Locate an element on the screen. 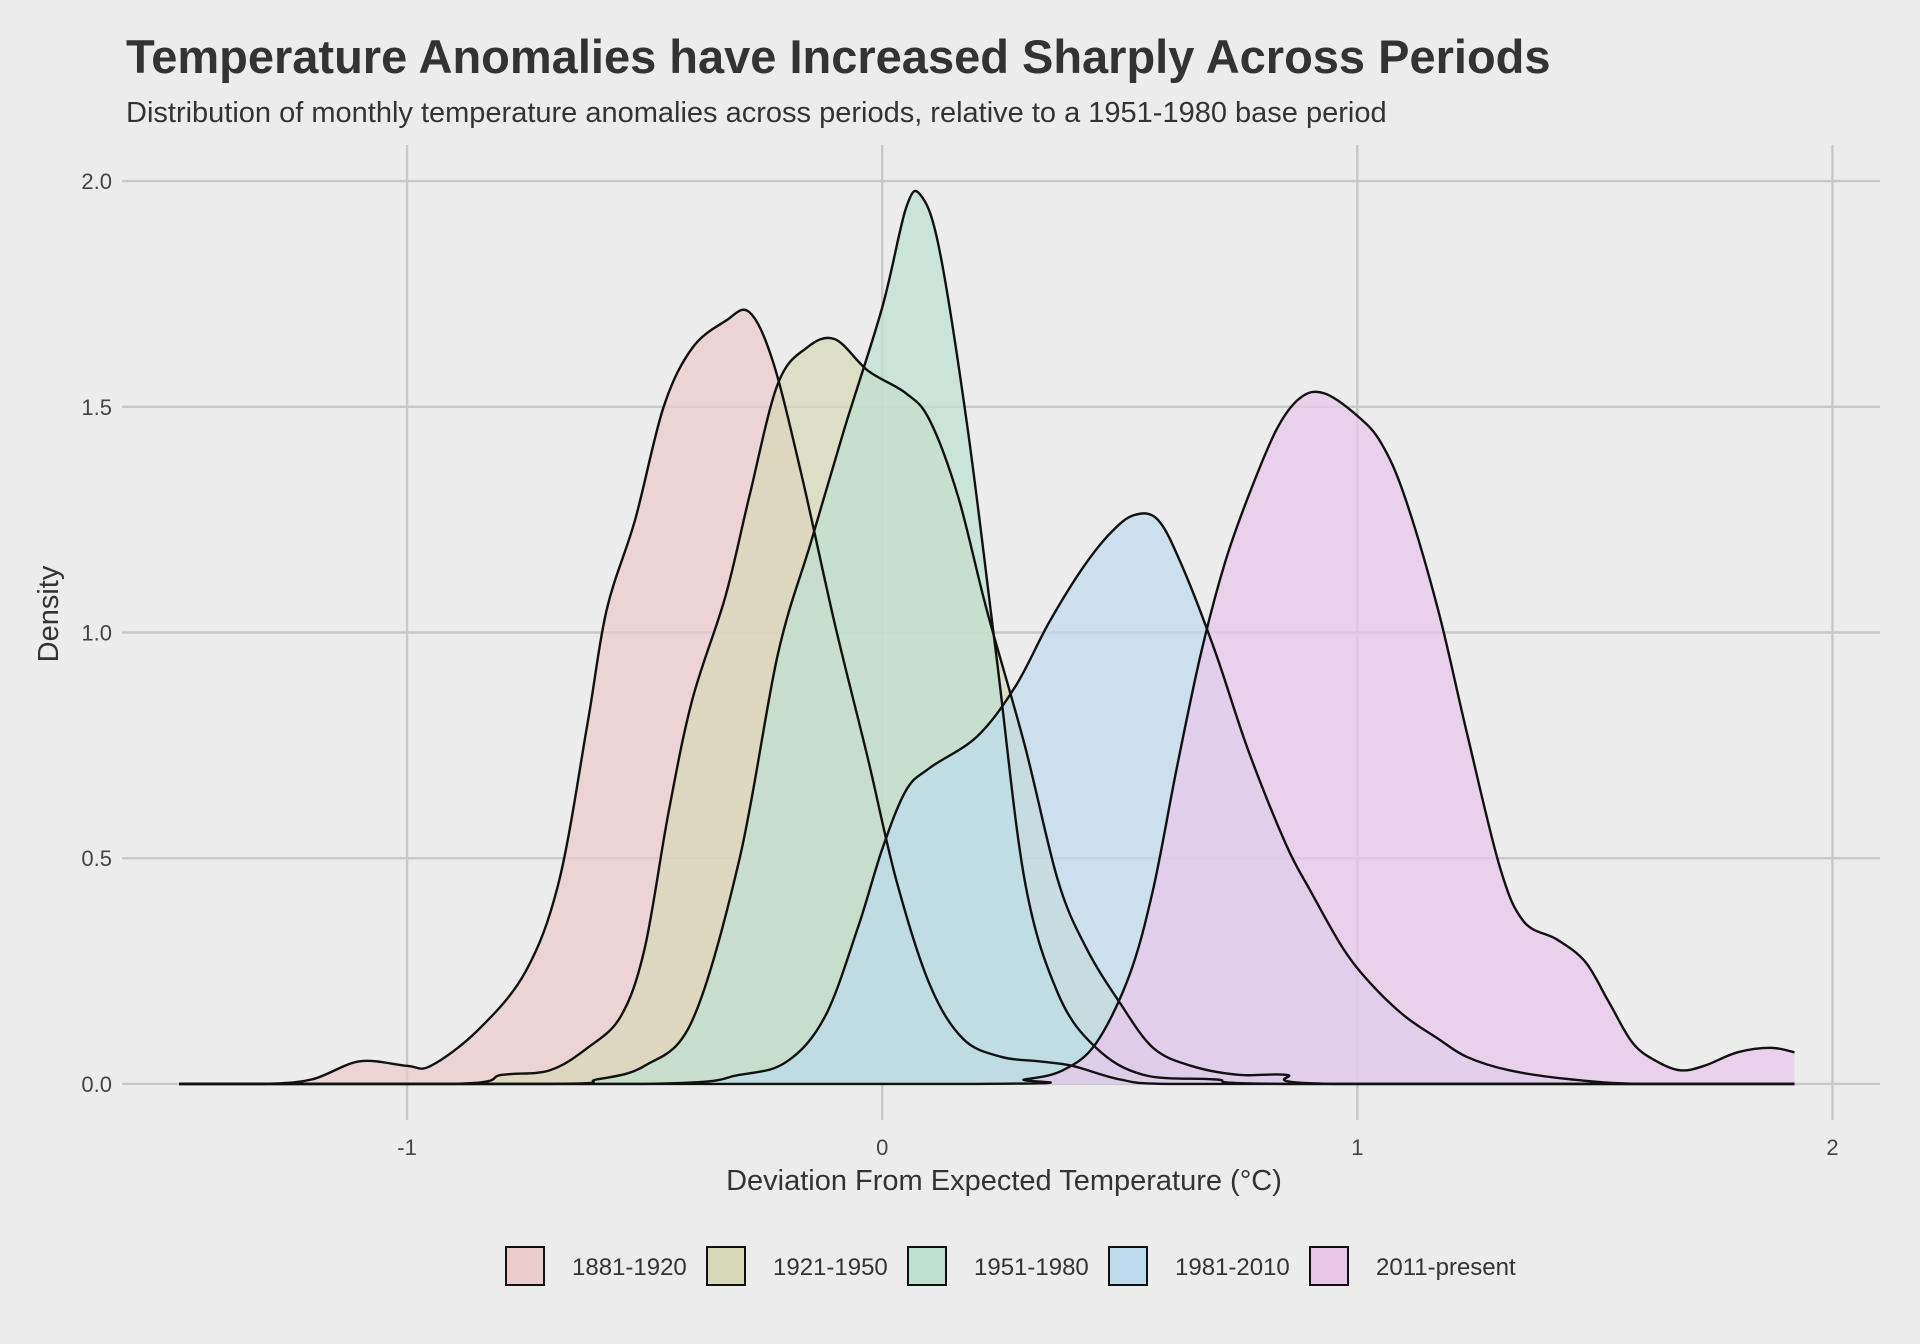 Image resolution: width=1920 pixels, height=1344 pixels. legend-label-1881-1920: 1881-1920 is located at coordinates (629, 1267).